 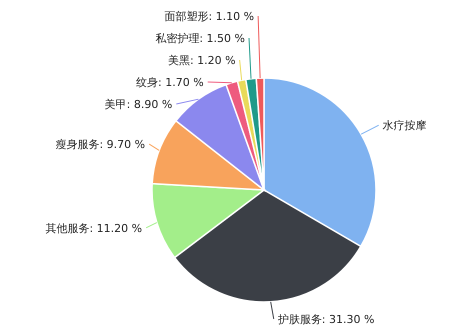 I want to click on slice-label: 瘦身服务: 9.70 %, so click(x=100, y=145).